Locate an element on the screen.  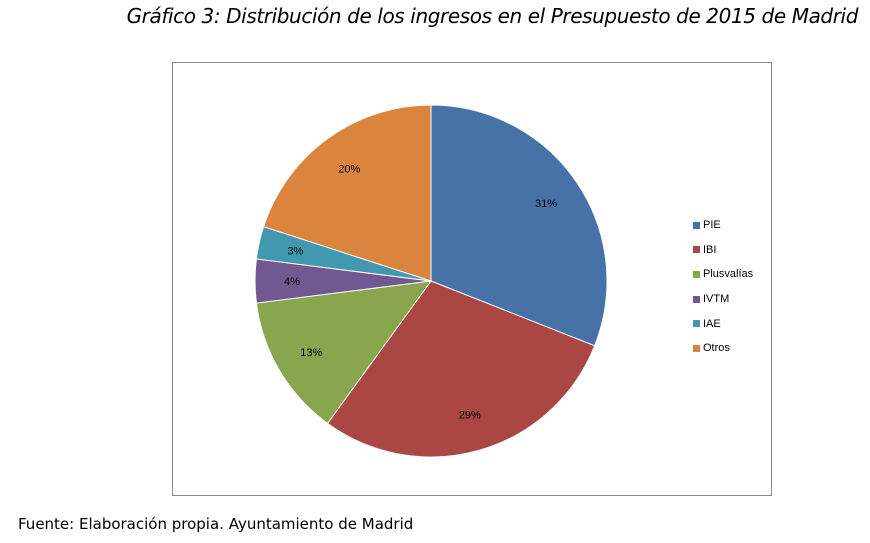
legend-item-otros: Otros is located at coordinates (723, 348).